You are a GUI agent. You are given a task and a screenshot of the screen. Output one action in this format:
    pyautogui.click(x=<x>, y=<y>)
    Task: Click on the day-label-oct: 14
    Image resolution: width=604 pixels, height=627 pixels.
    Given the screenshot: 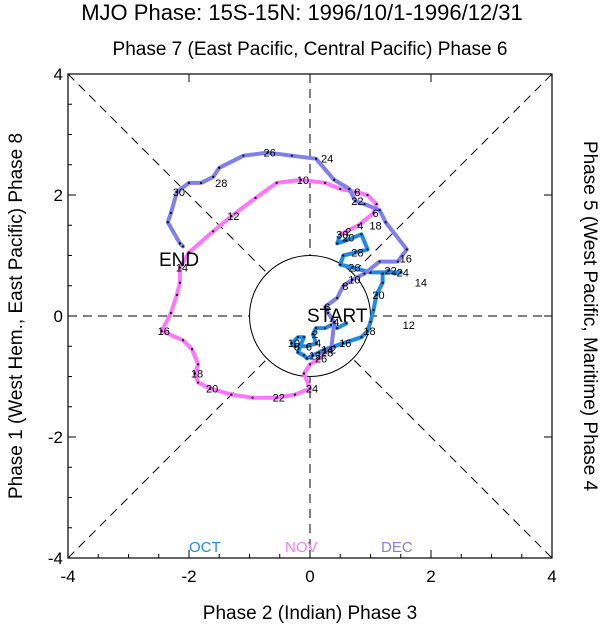 What is the action you would take?
    pyautogui.click(x=327, y=350)
    